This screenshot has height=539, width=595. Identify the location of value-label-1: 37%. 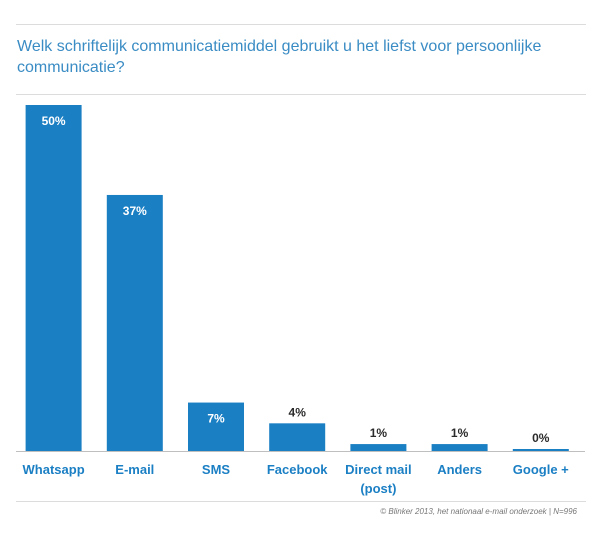
(135, 211).